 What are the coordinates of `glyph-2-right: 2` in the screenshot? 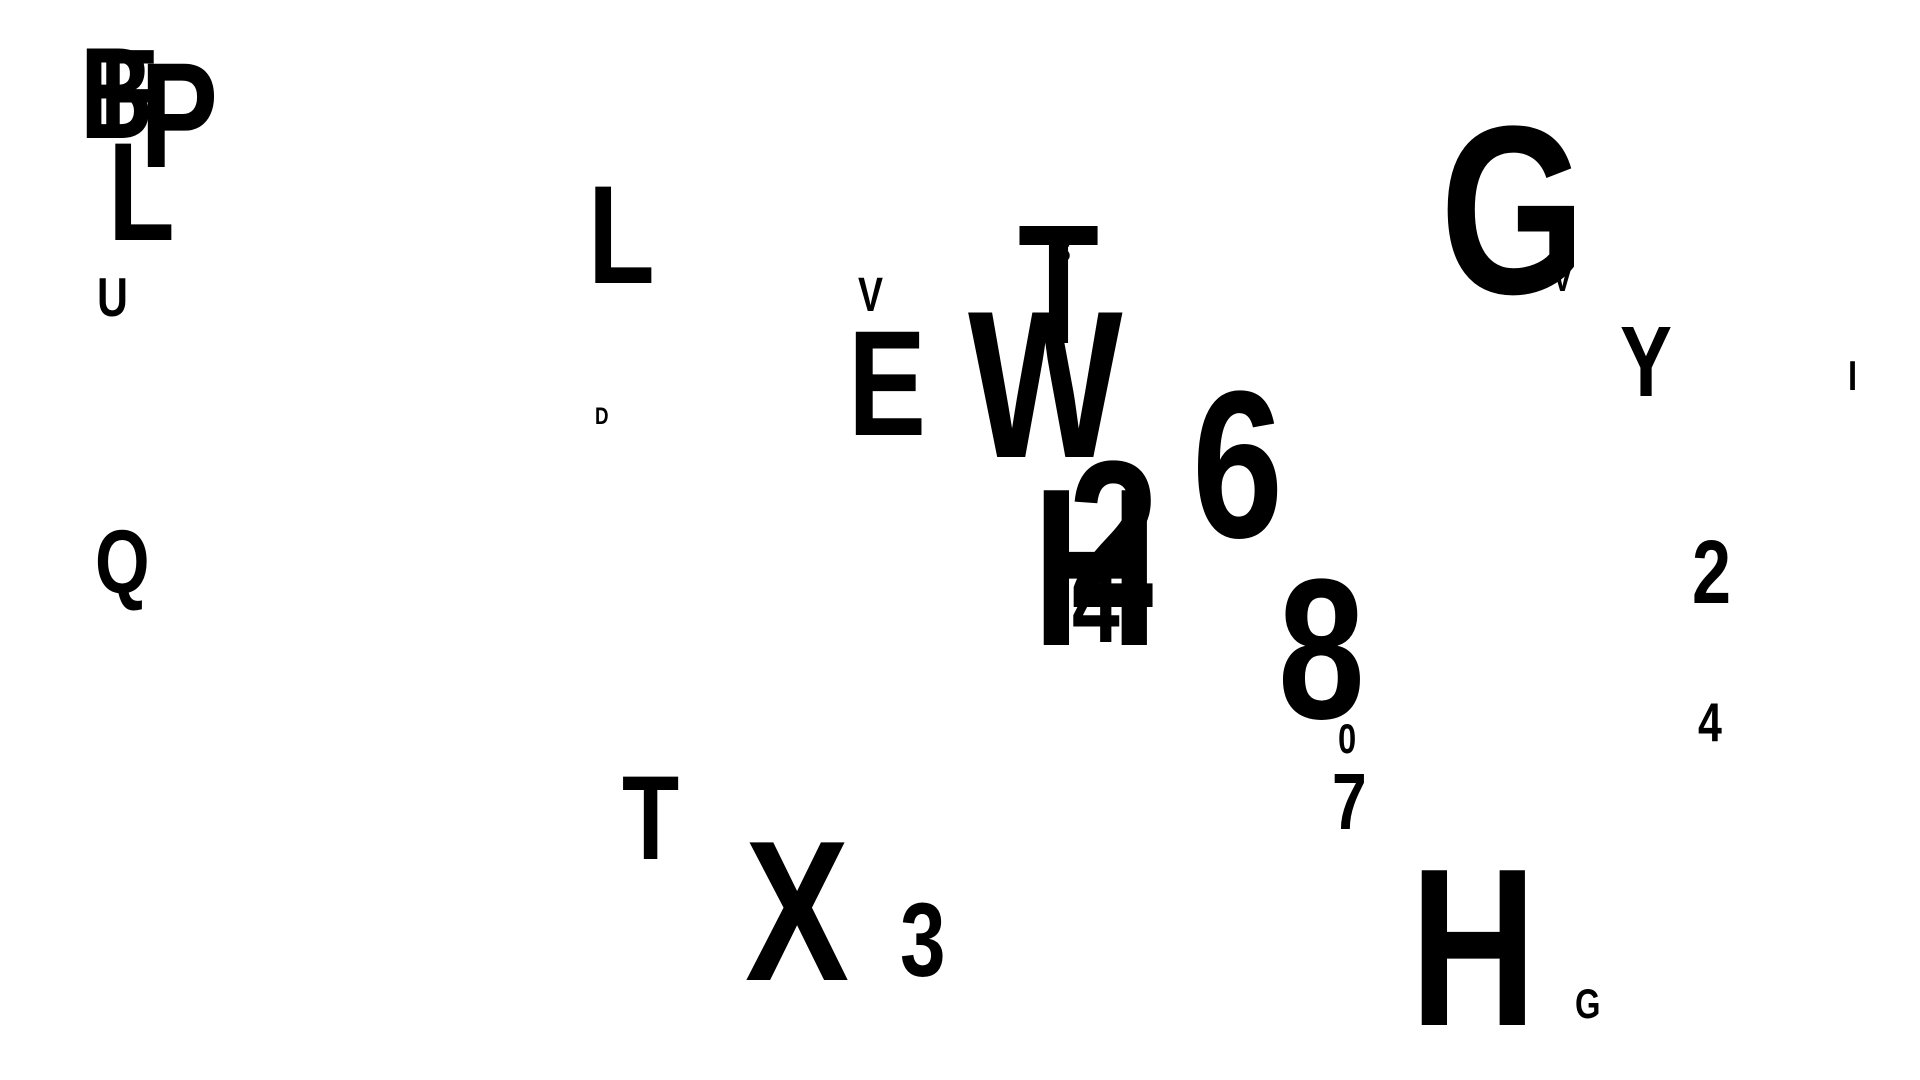 It's located at (1712, 573).